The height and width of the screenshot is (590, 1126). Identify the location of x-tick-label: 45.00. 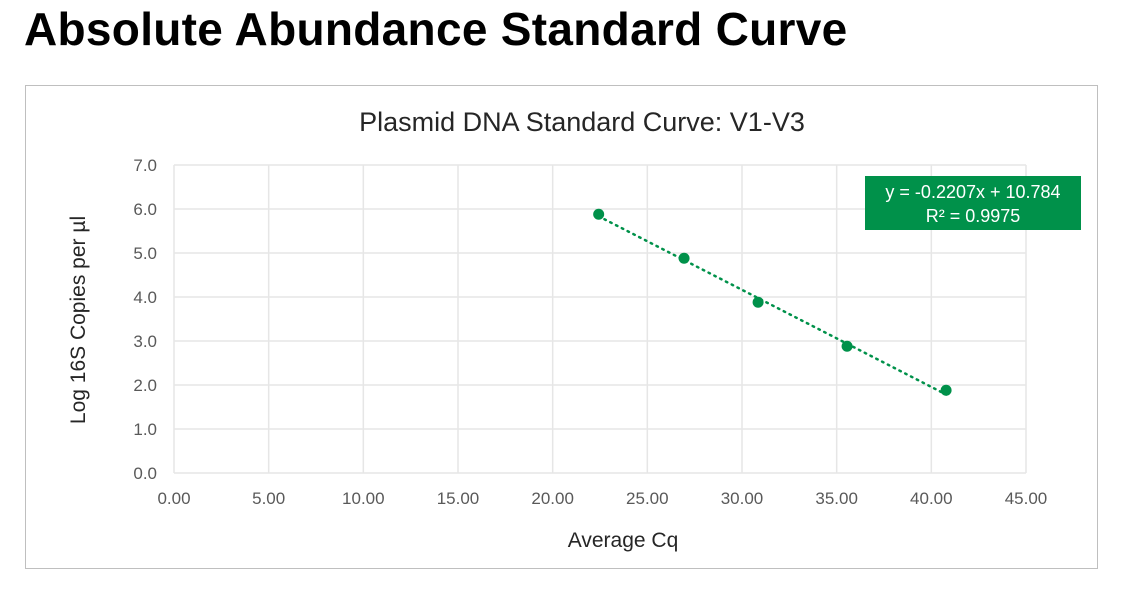
(1026, 498).